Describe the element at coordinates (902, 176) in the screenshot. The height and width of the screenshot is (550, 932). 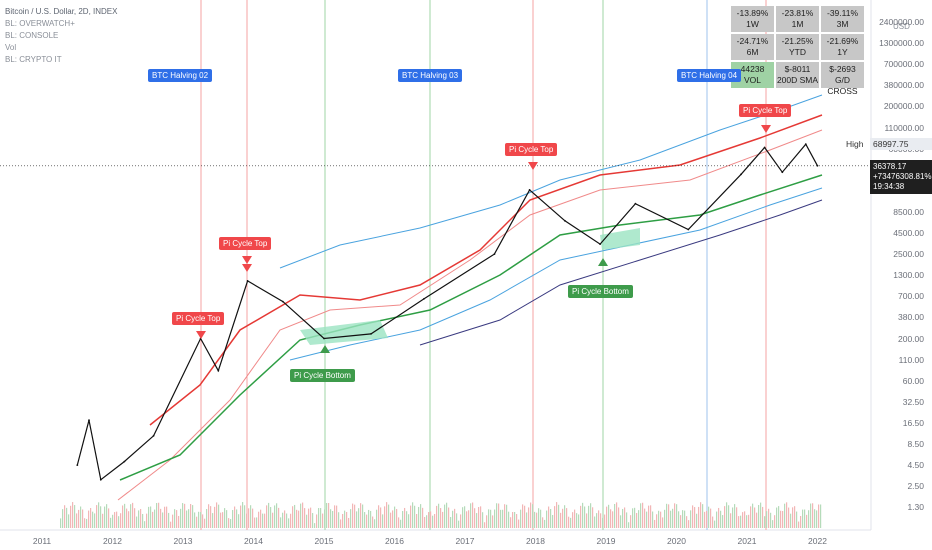
I see `change-percent: +73476308.81%` at that location.